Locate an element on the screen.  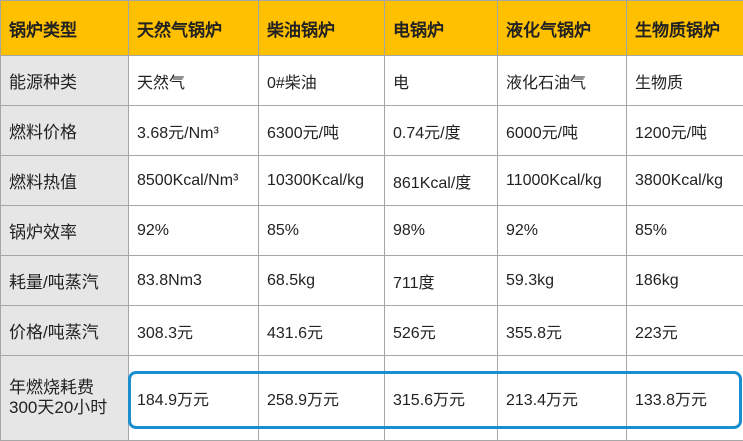
header-row: 锅炉类型 天然气锅炉 柴油锅炉 电锅炉 液化气锅炉 生物质锅炉 is located at coordinates (371, 28).